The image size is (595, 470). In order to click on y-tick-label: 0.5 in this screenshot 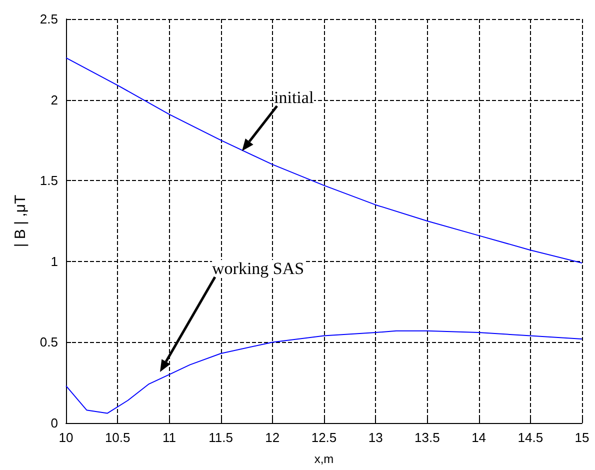, I will do `click(49, 342)`.